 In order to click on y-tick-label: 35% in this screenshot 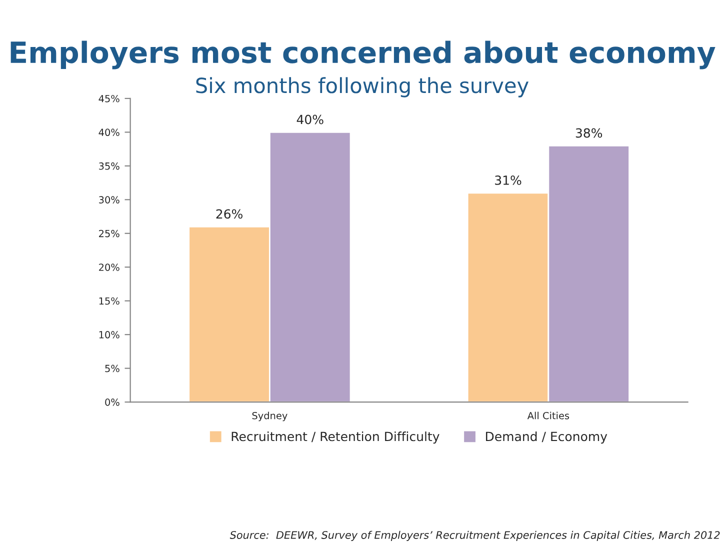, I will do `click(109, 166)`.